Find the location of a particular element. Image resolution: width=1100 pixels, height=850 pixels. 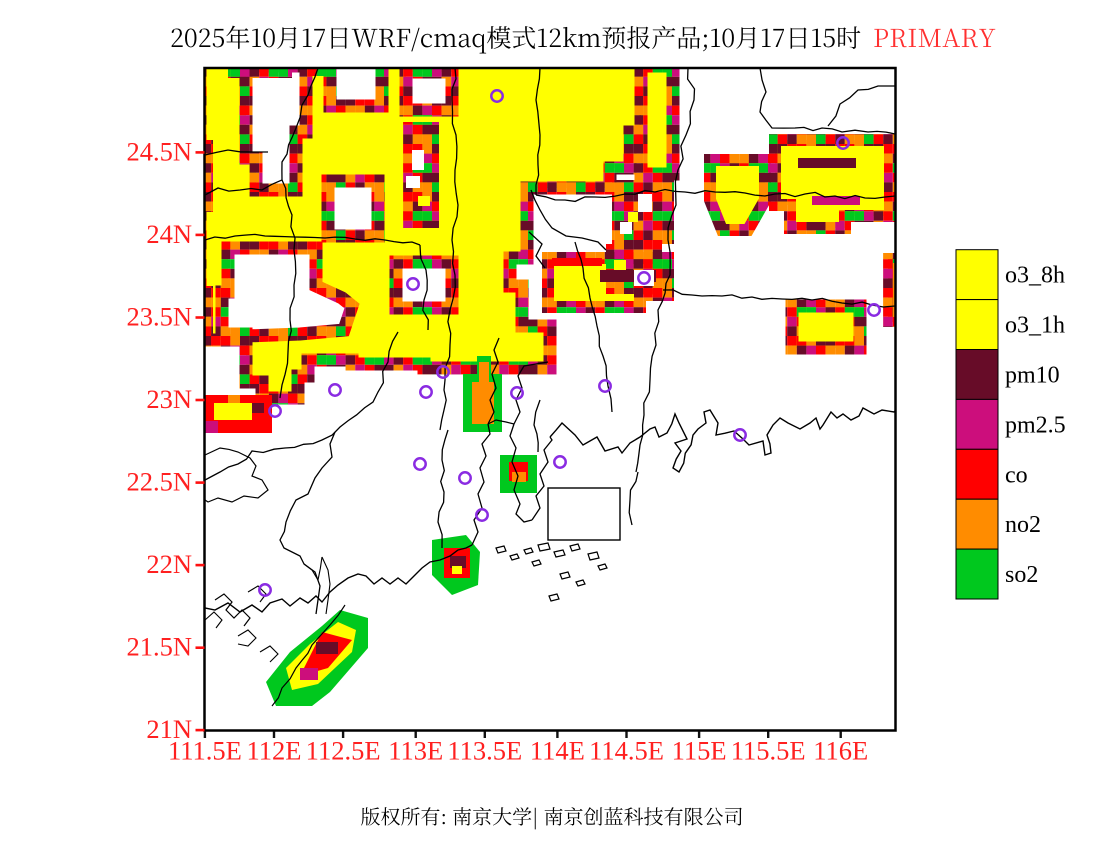

svg-text: 111.5E is located at coordinates (205, 751).